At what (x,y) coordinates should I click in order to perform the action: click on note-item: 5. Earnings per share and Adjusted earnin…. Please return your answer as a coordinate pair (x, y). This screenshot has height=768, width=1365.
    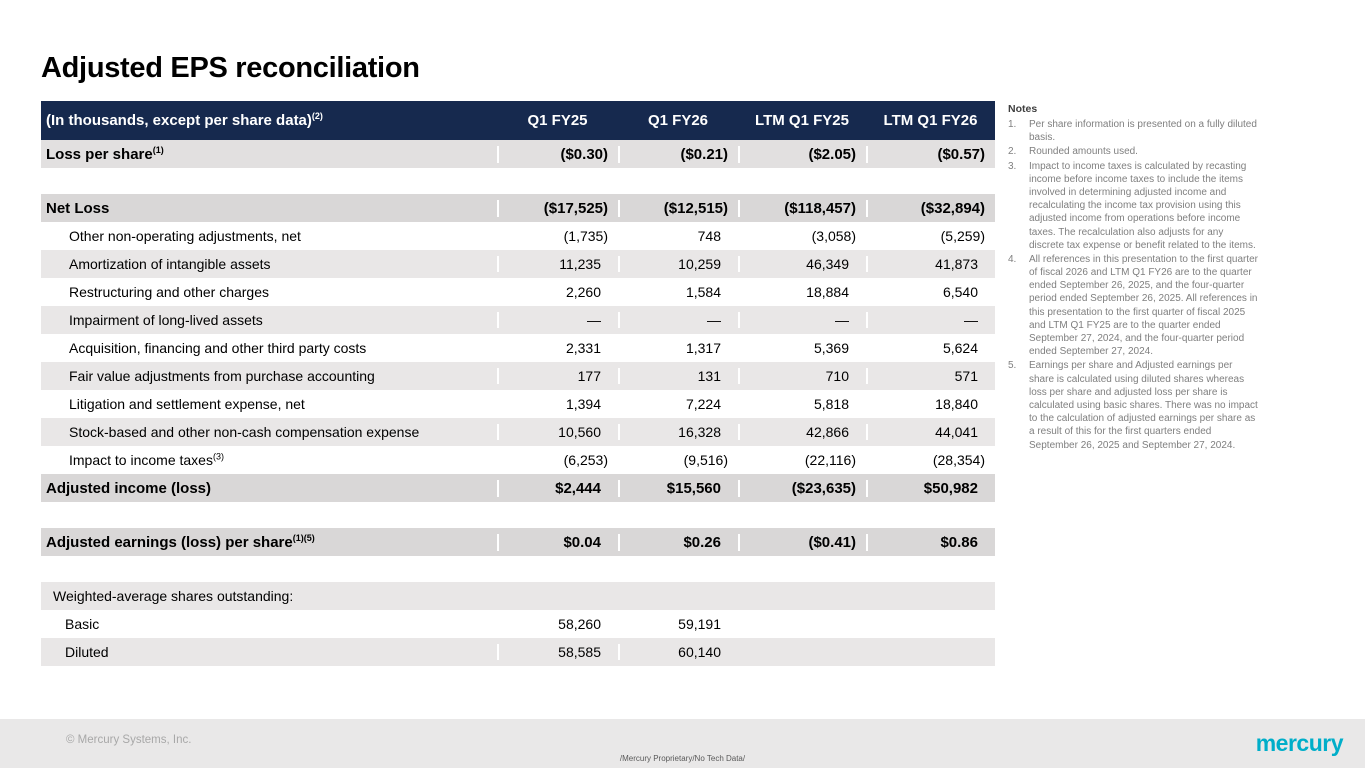
    Looking at the image, I should click on (1134, 405).